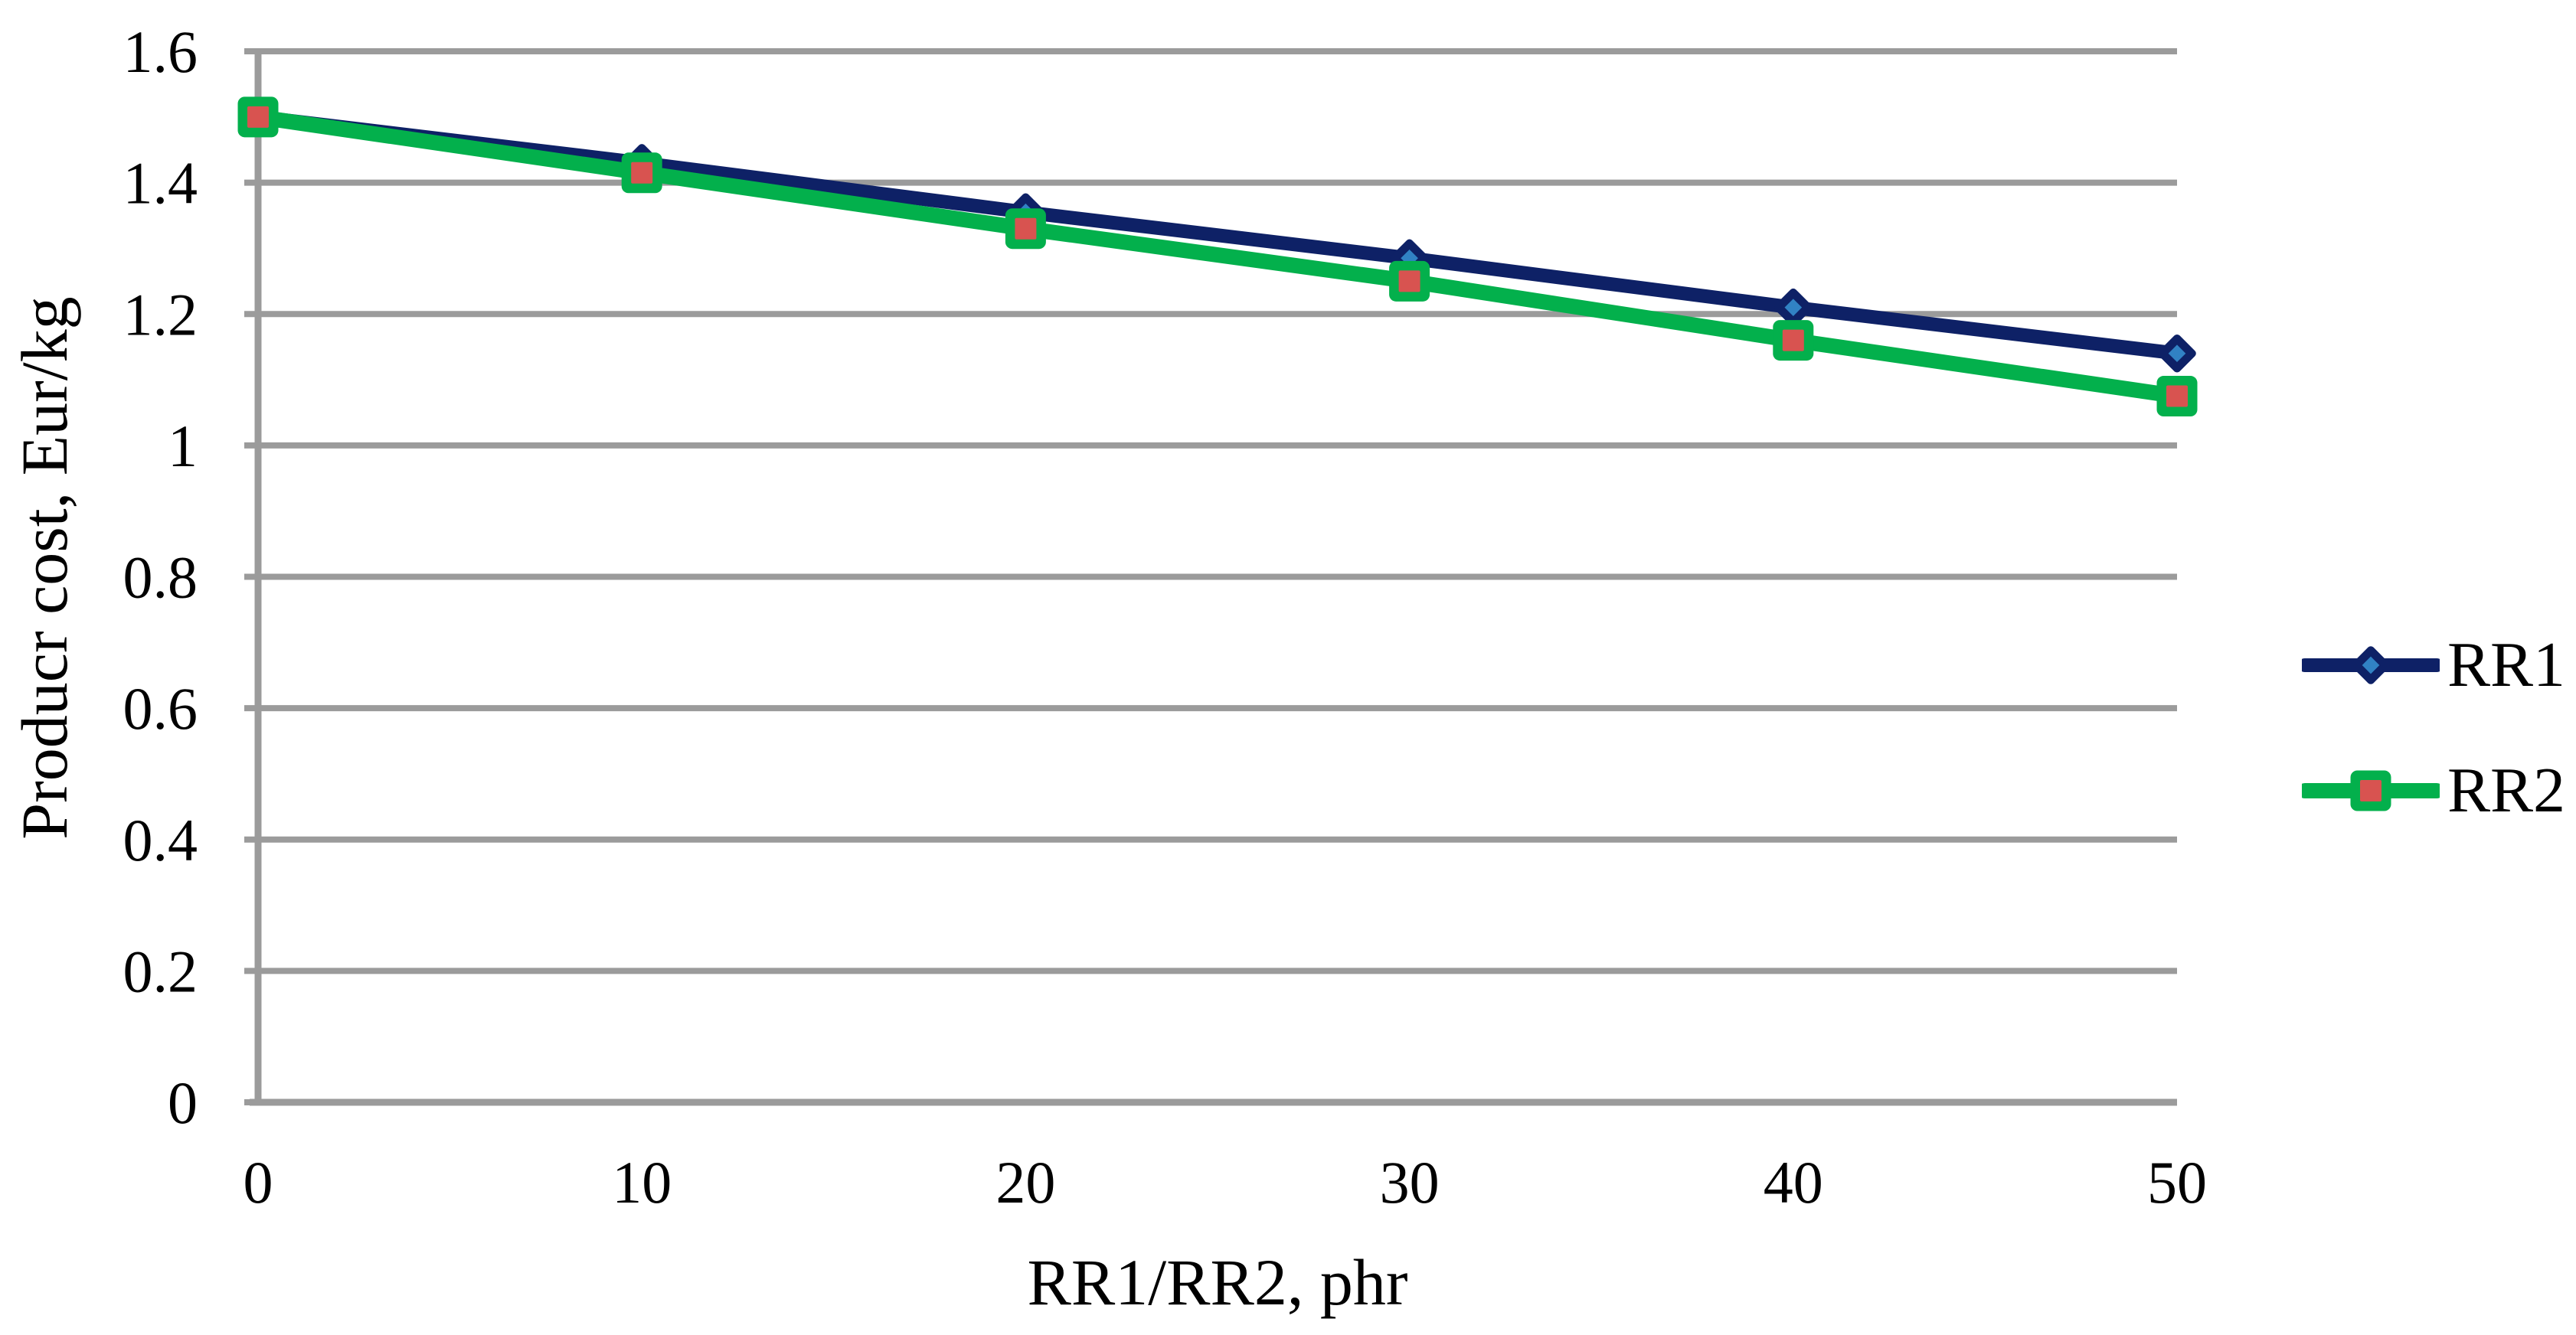 The image size is (2576, 1335). What do you see at coordinates (2433, 728) in the screenshot?
I see `legend: RR1 RR2` at bounding box center [2433, 728].